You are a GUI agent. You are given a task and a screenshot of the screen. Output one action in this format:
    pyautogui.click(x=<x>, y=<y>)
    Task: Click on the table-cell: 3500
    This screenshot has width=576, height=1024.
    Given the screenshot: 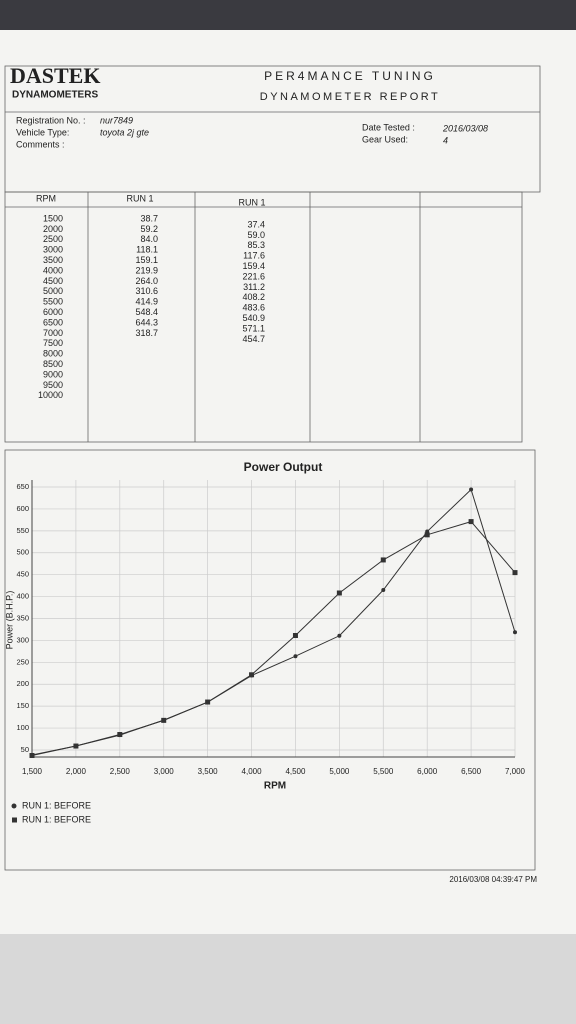 What is the action you would take?
    pyautogui.click(x=53, y=260)
    